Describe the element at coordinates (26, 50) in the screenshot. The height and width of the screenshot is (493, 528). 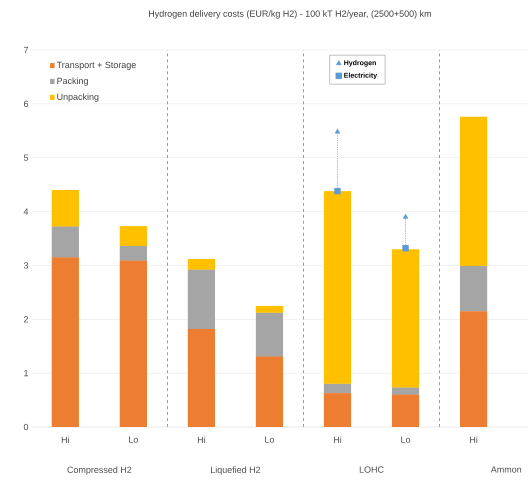
I see `y-tick-label: 7` at that location.